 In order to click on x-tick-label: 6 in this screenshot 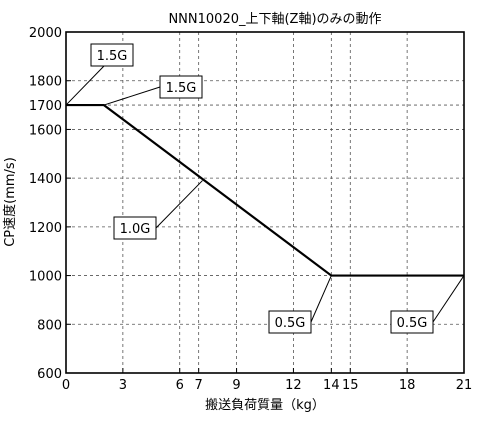, I will do `click(180, 385)`.